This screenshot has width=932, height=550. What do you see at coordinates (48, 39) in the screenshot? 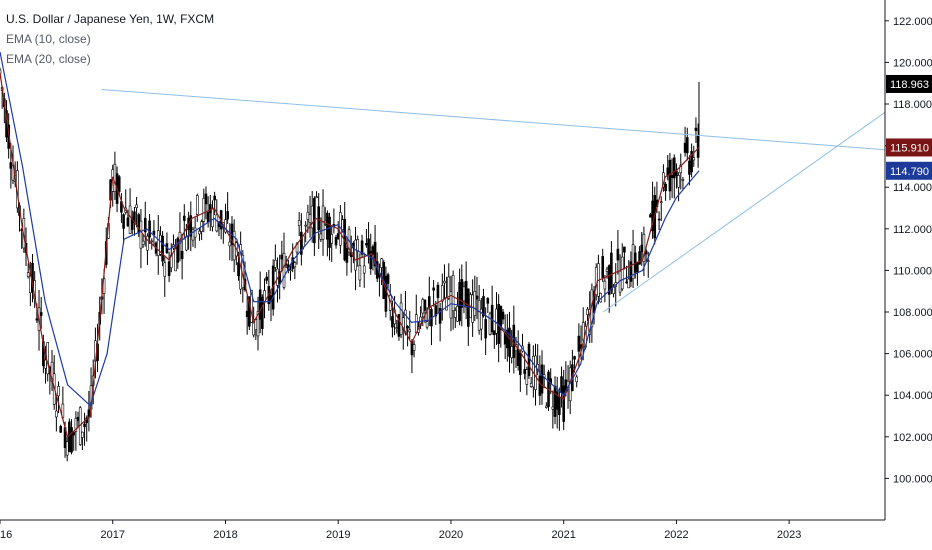
I see `ema10-legend: EMA (10, close)` at bounding box center [48, 39].